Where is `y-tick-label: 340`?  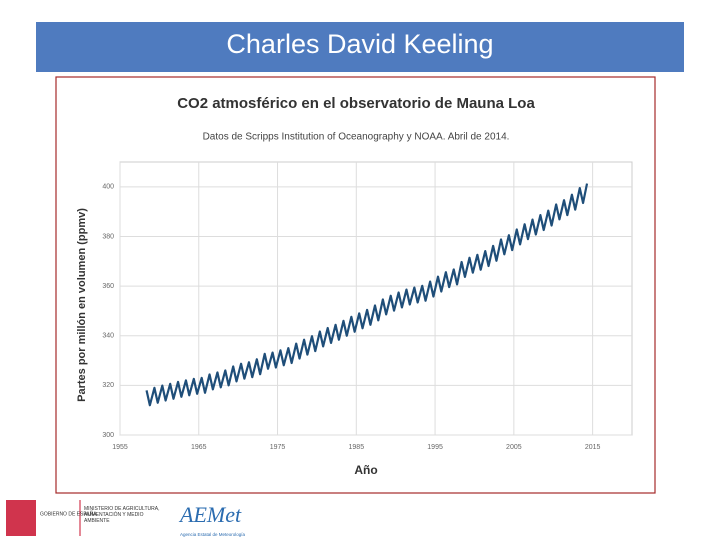 y-tick-label: 340 is located at coordinates (108, 336).